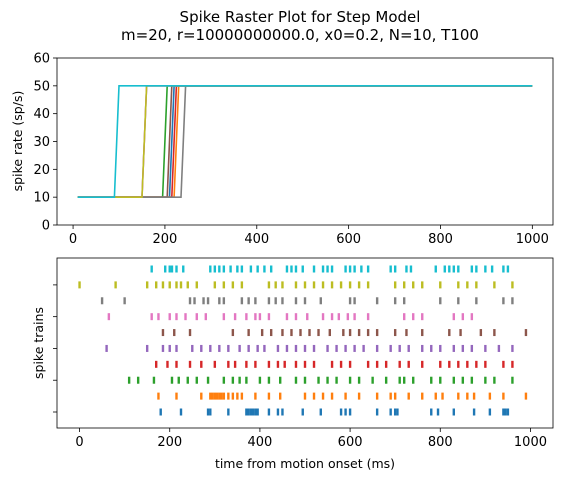  I want to click on rate-ytick-label-0: 0, so click(46, 226).